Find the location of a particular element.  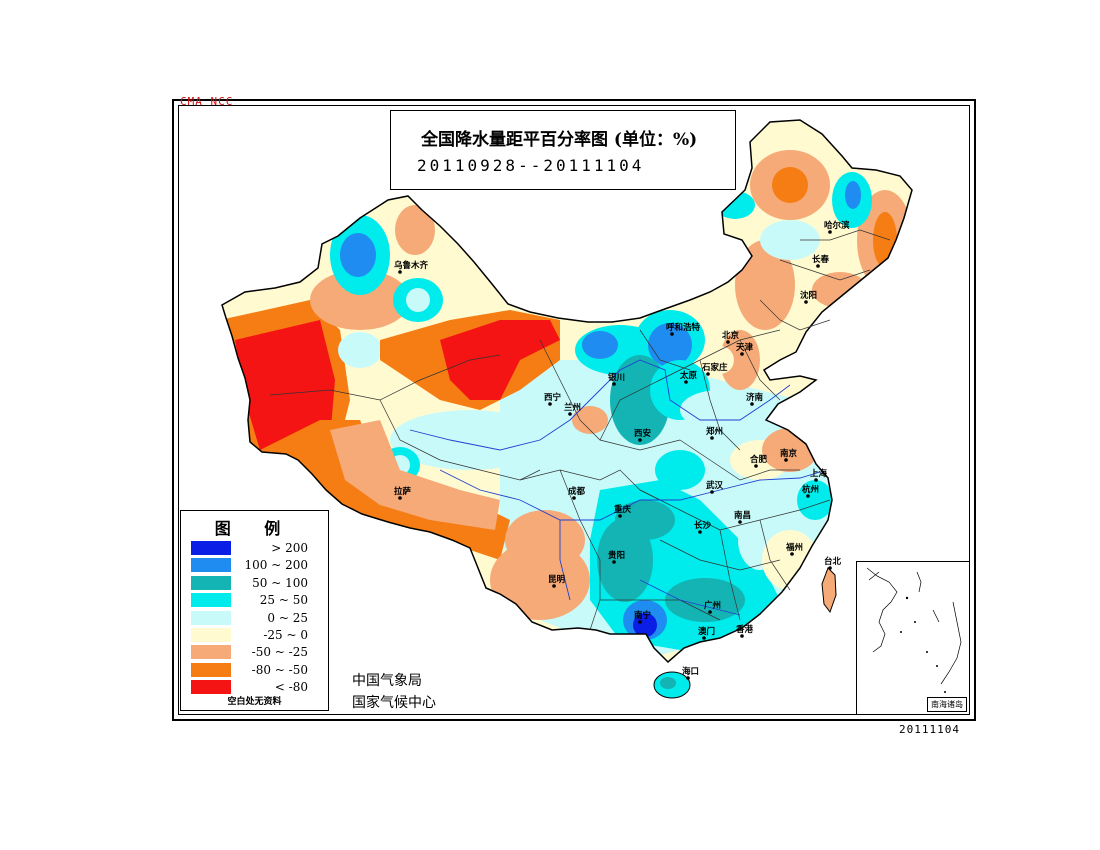

city-label: 太原 is located at coordinates (688, 375).